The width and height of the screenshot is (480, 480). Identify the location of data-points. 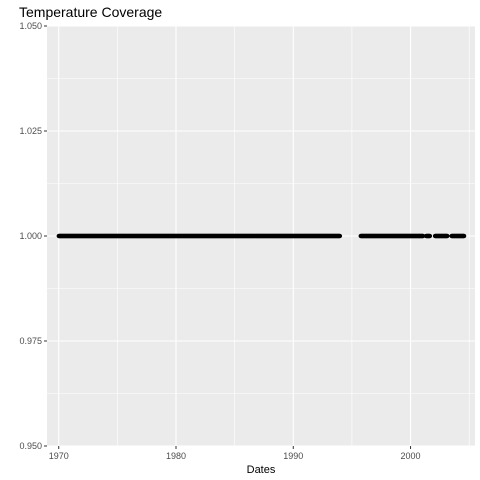
(261, 236).